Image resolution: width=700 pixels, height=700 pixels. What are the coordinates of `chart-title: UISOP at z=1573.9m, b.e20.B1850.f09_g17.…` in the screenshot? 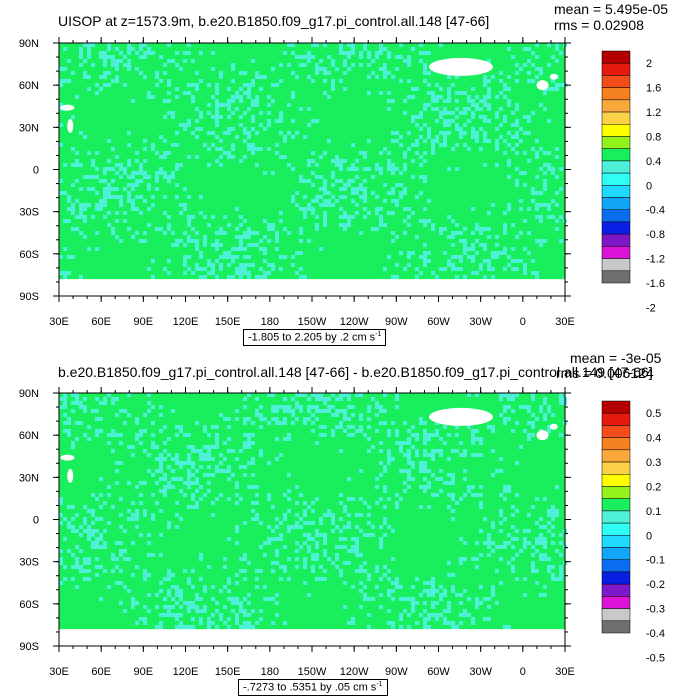 It's located at (274, 21).